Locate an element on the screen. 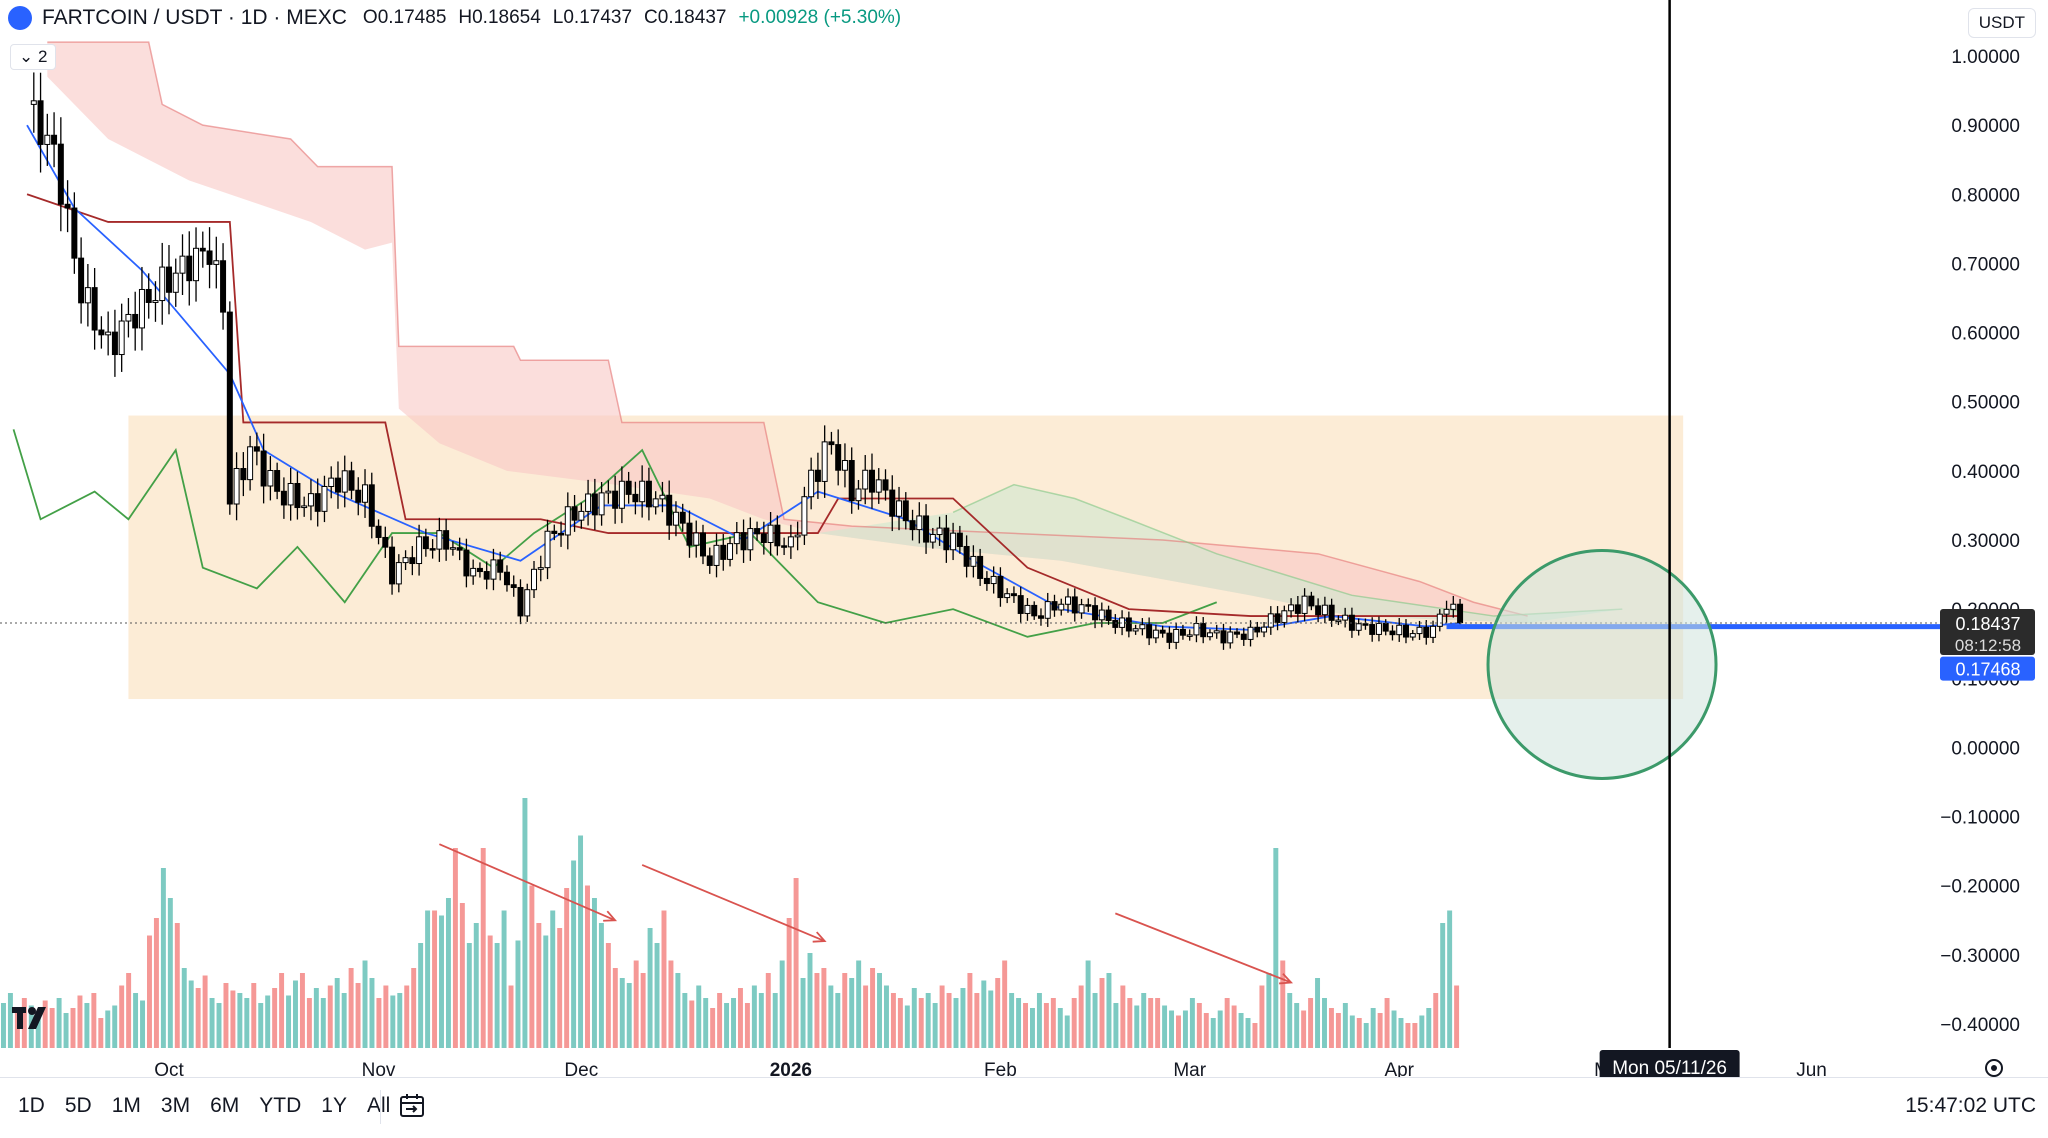 The width and height of the screenshot is (2048, 1138). range-button-3m: 3M is located at coordinates (175, 1105).